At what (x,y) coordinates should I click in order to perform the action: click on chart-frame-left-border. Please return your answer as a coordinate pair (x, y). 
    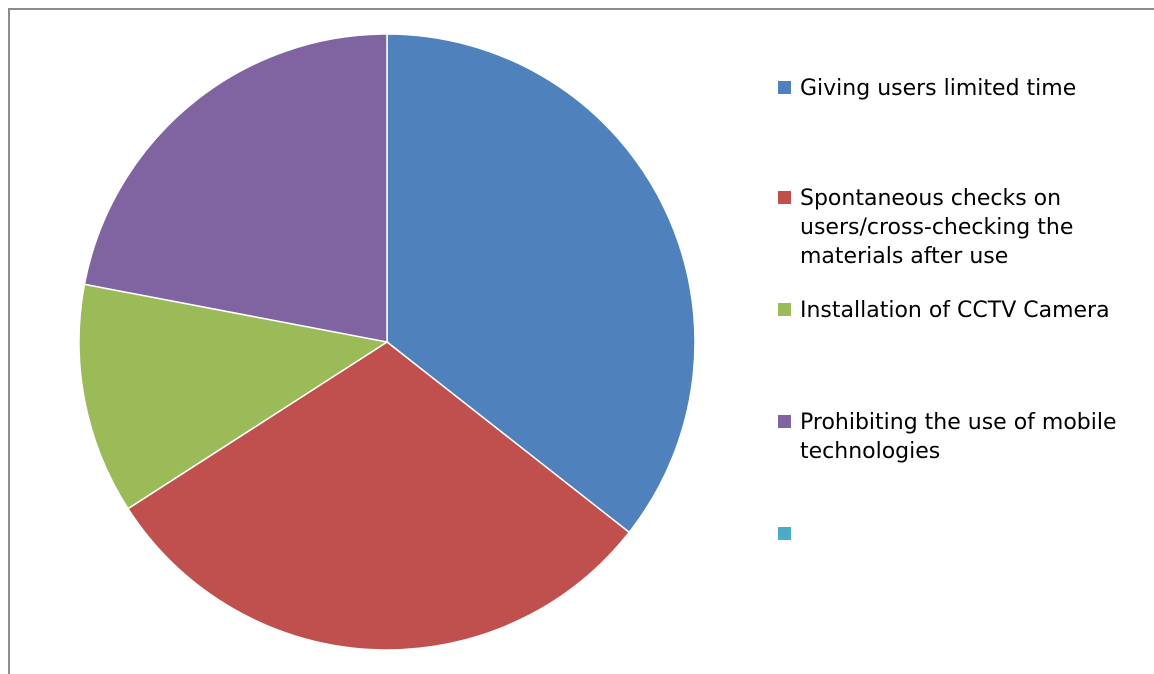
    Looking at the image, I should click on (9, 341).